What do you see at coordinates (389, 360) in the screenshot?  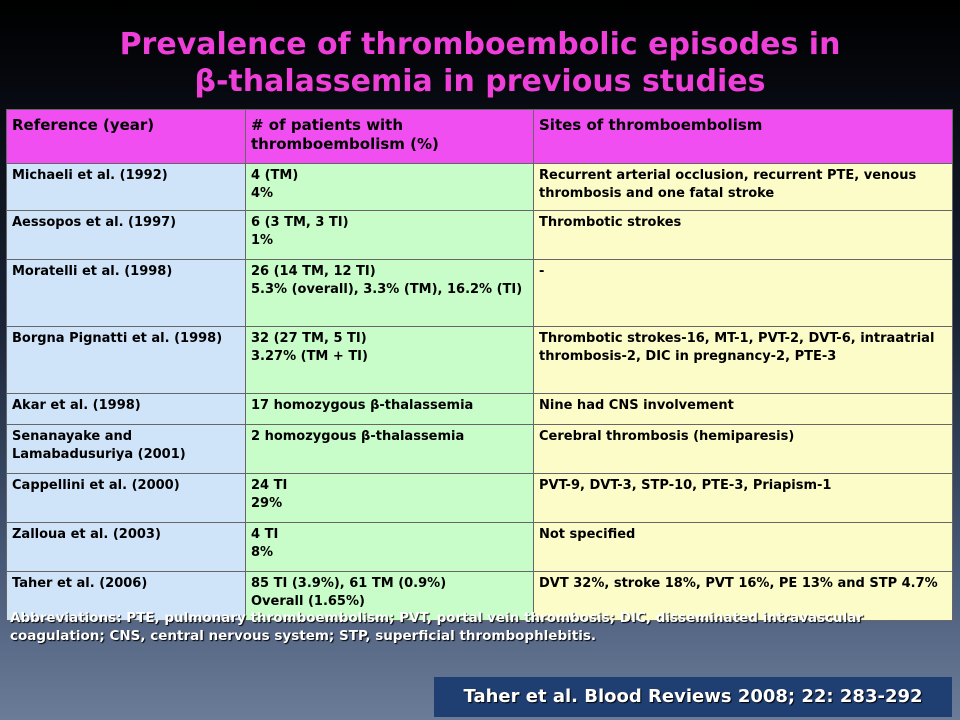 I see `cell-patients: 32 (27 TM, 5 TI) 3.27% (TM + TI)` at bounding box center [389, 360].